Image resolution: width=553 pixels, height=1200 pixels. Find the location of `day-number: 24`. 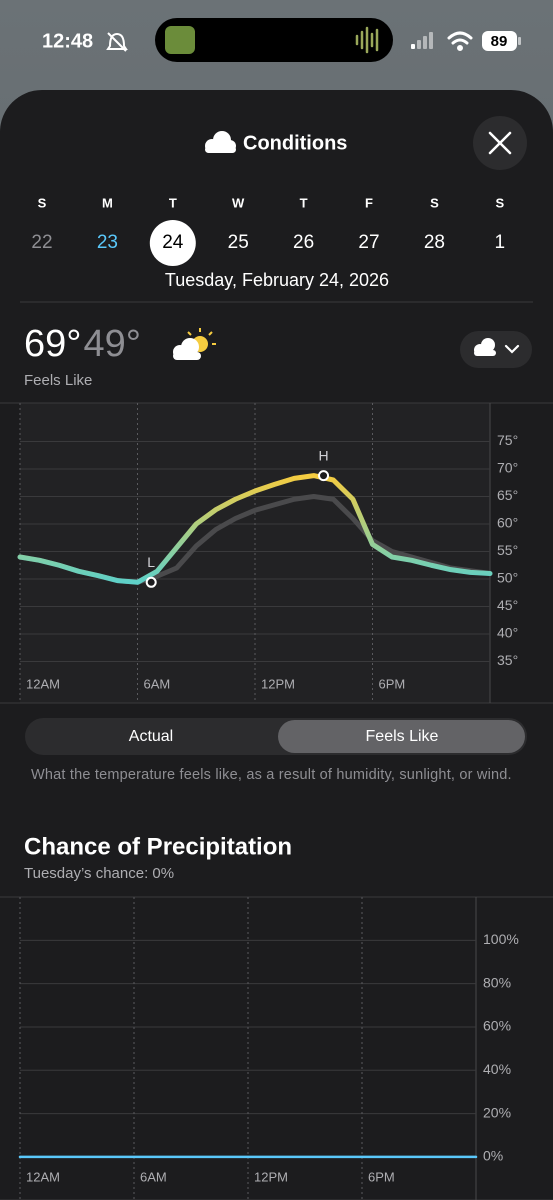

day-number: 24 is located at coordinates (173, 242).